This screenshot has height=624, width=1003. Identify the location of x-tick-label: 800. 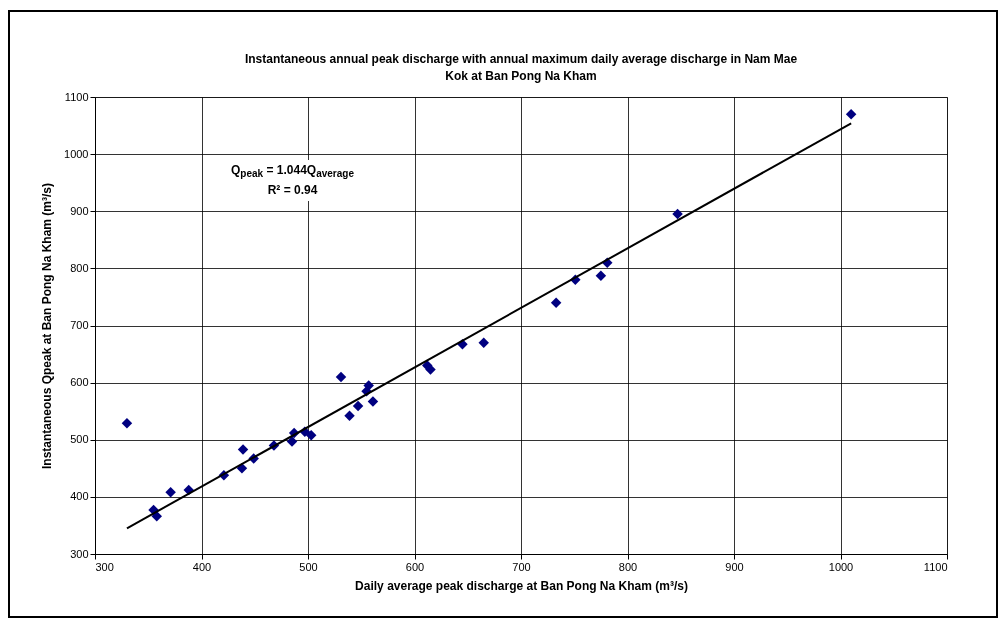
(628, 566).